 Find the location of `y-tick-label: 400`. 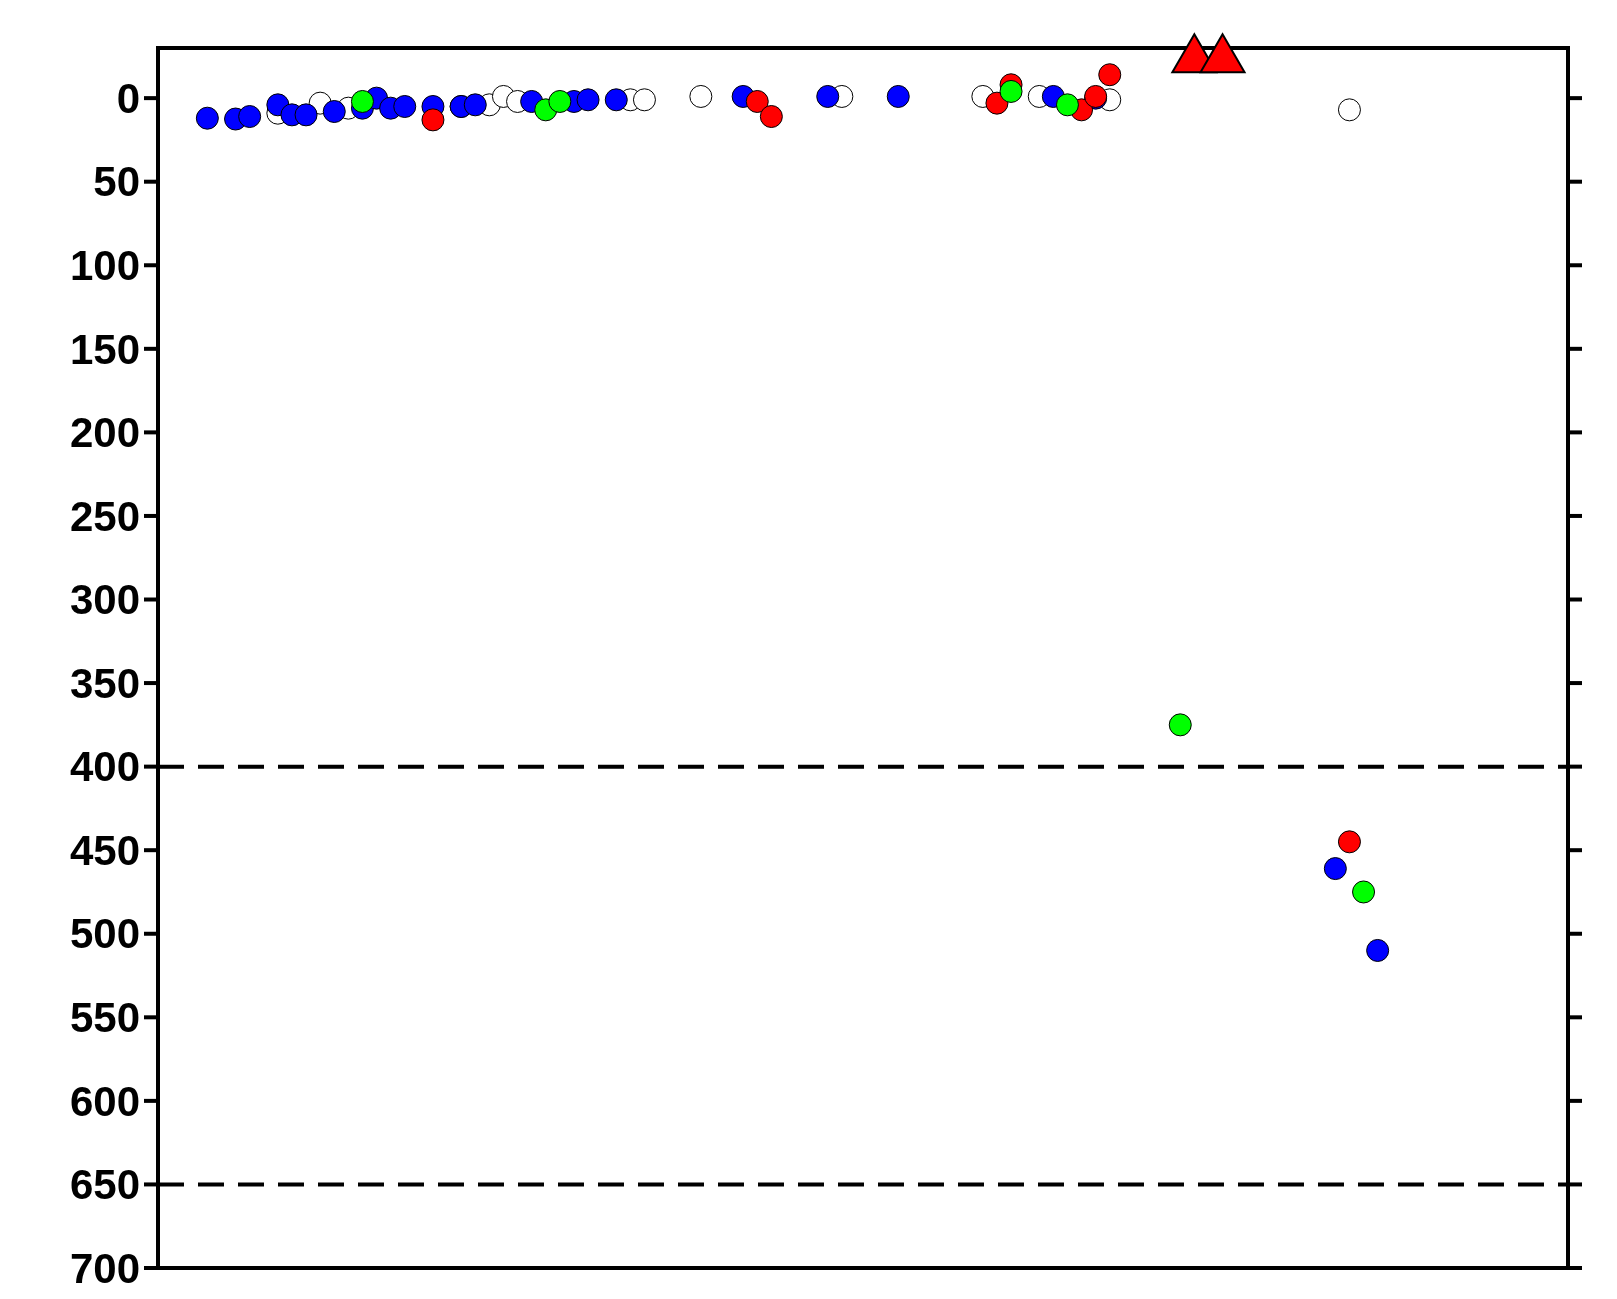

y-tick-label: 400 is located at coordinates (104, 767).